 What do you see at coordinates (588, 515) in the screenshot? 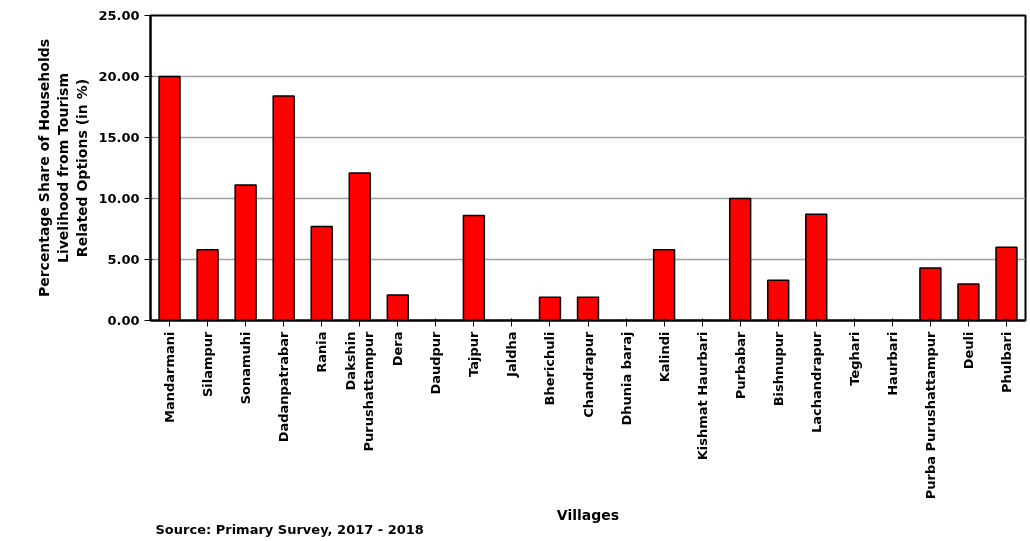
I see `x-axis-title: Villages` at bounding box center [588, 515].